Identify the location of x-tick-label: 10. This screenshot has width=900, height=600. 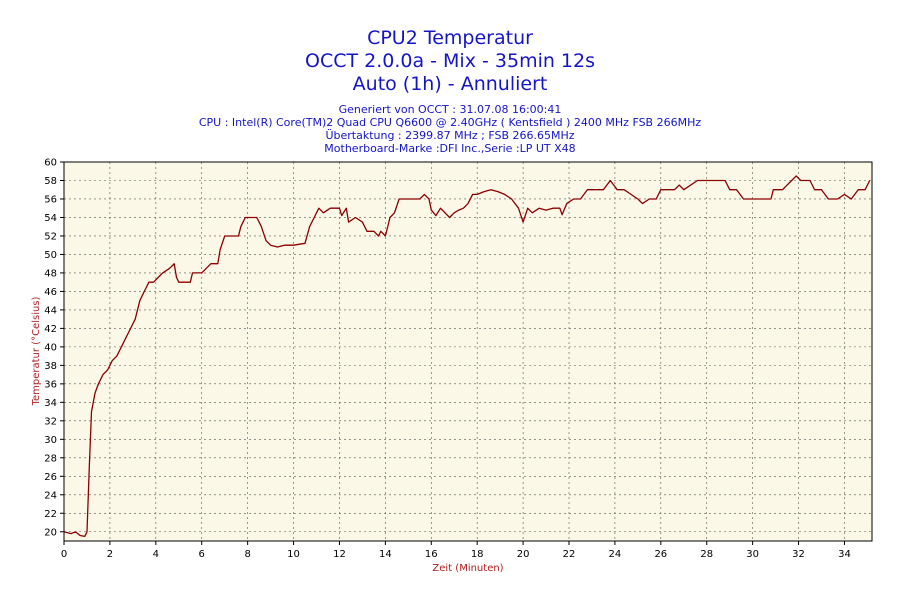
(293, 554).